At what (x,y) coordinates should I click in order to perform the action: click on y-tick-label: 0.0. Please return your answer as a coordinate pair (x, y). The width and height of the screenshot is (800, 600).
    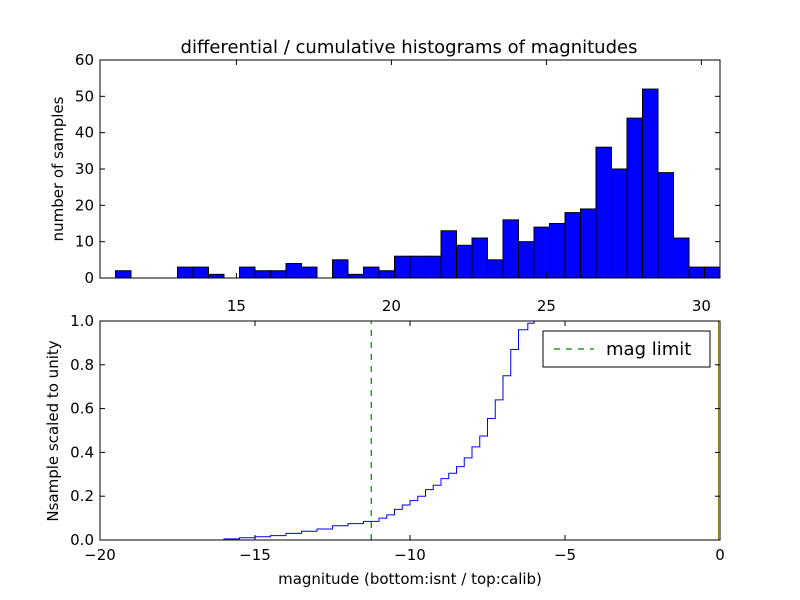
    Looking at the image, I should click on (82, 540).